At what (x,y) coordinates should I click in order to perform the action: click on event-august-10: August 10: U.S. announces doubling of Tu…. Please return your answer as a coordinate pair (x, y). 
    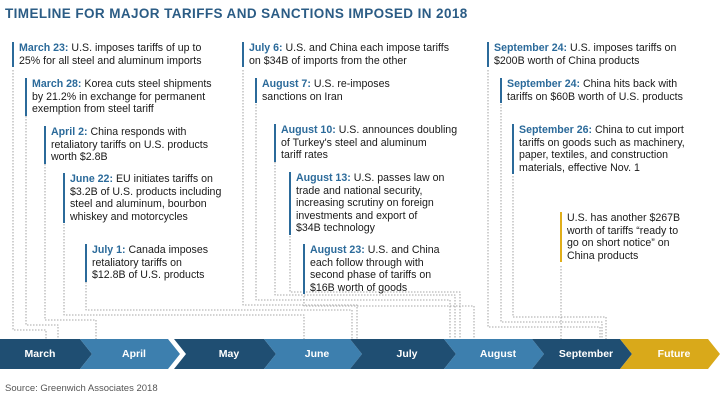
    Looking at the image, I should click on (365, 143).